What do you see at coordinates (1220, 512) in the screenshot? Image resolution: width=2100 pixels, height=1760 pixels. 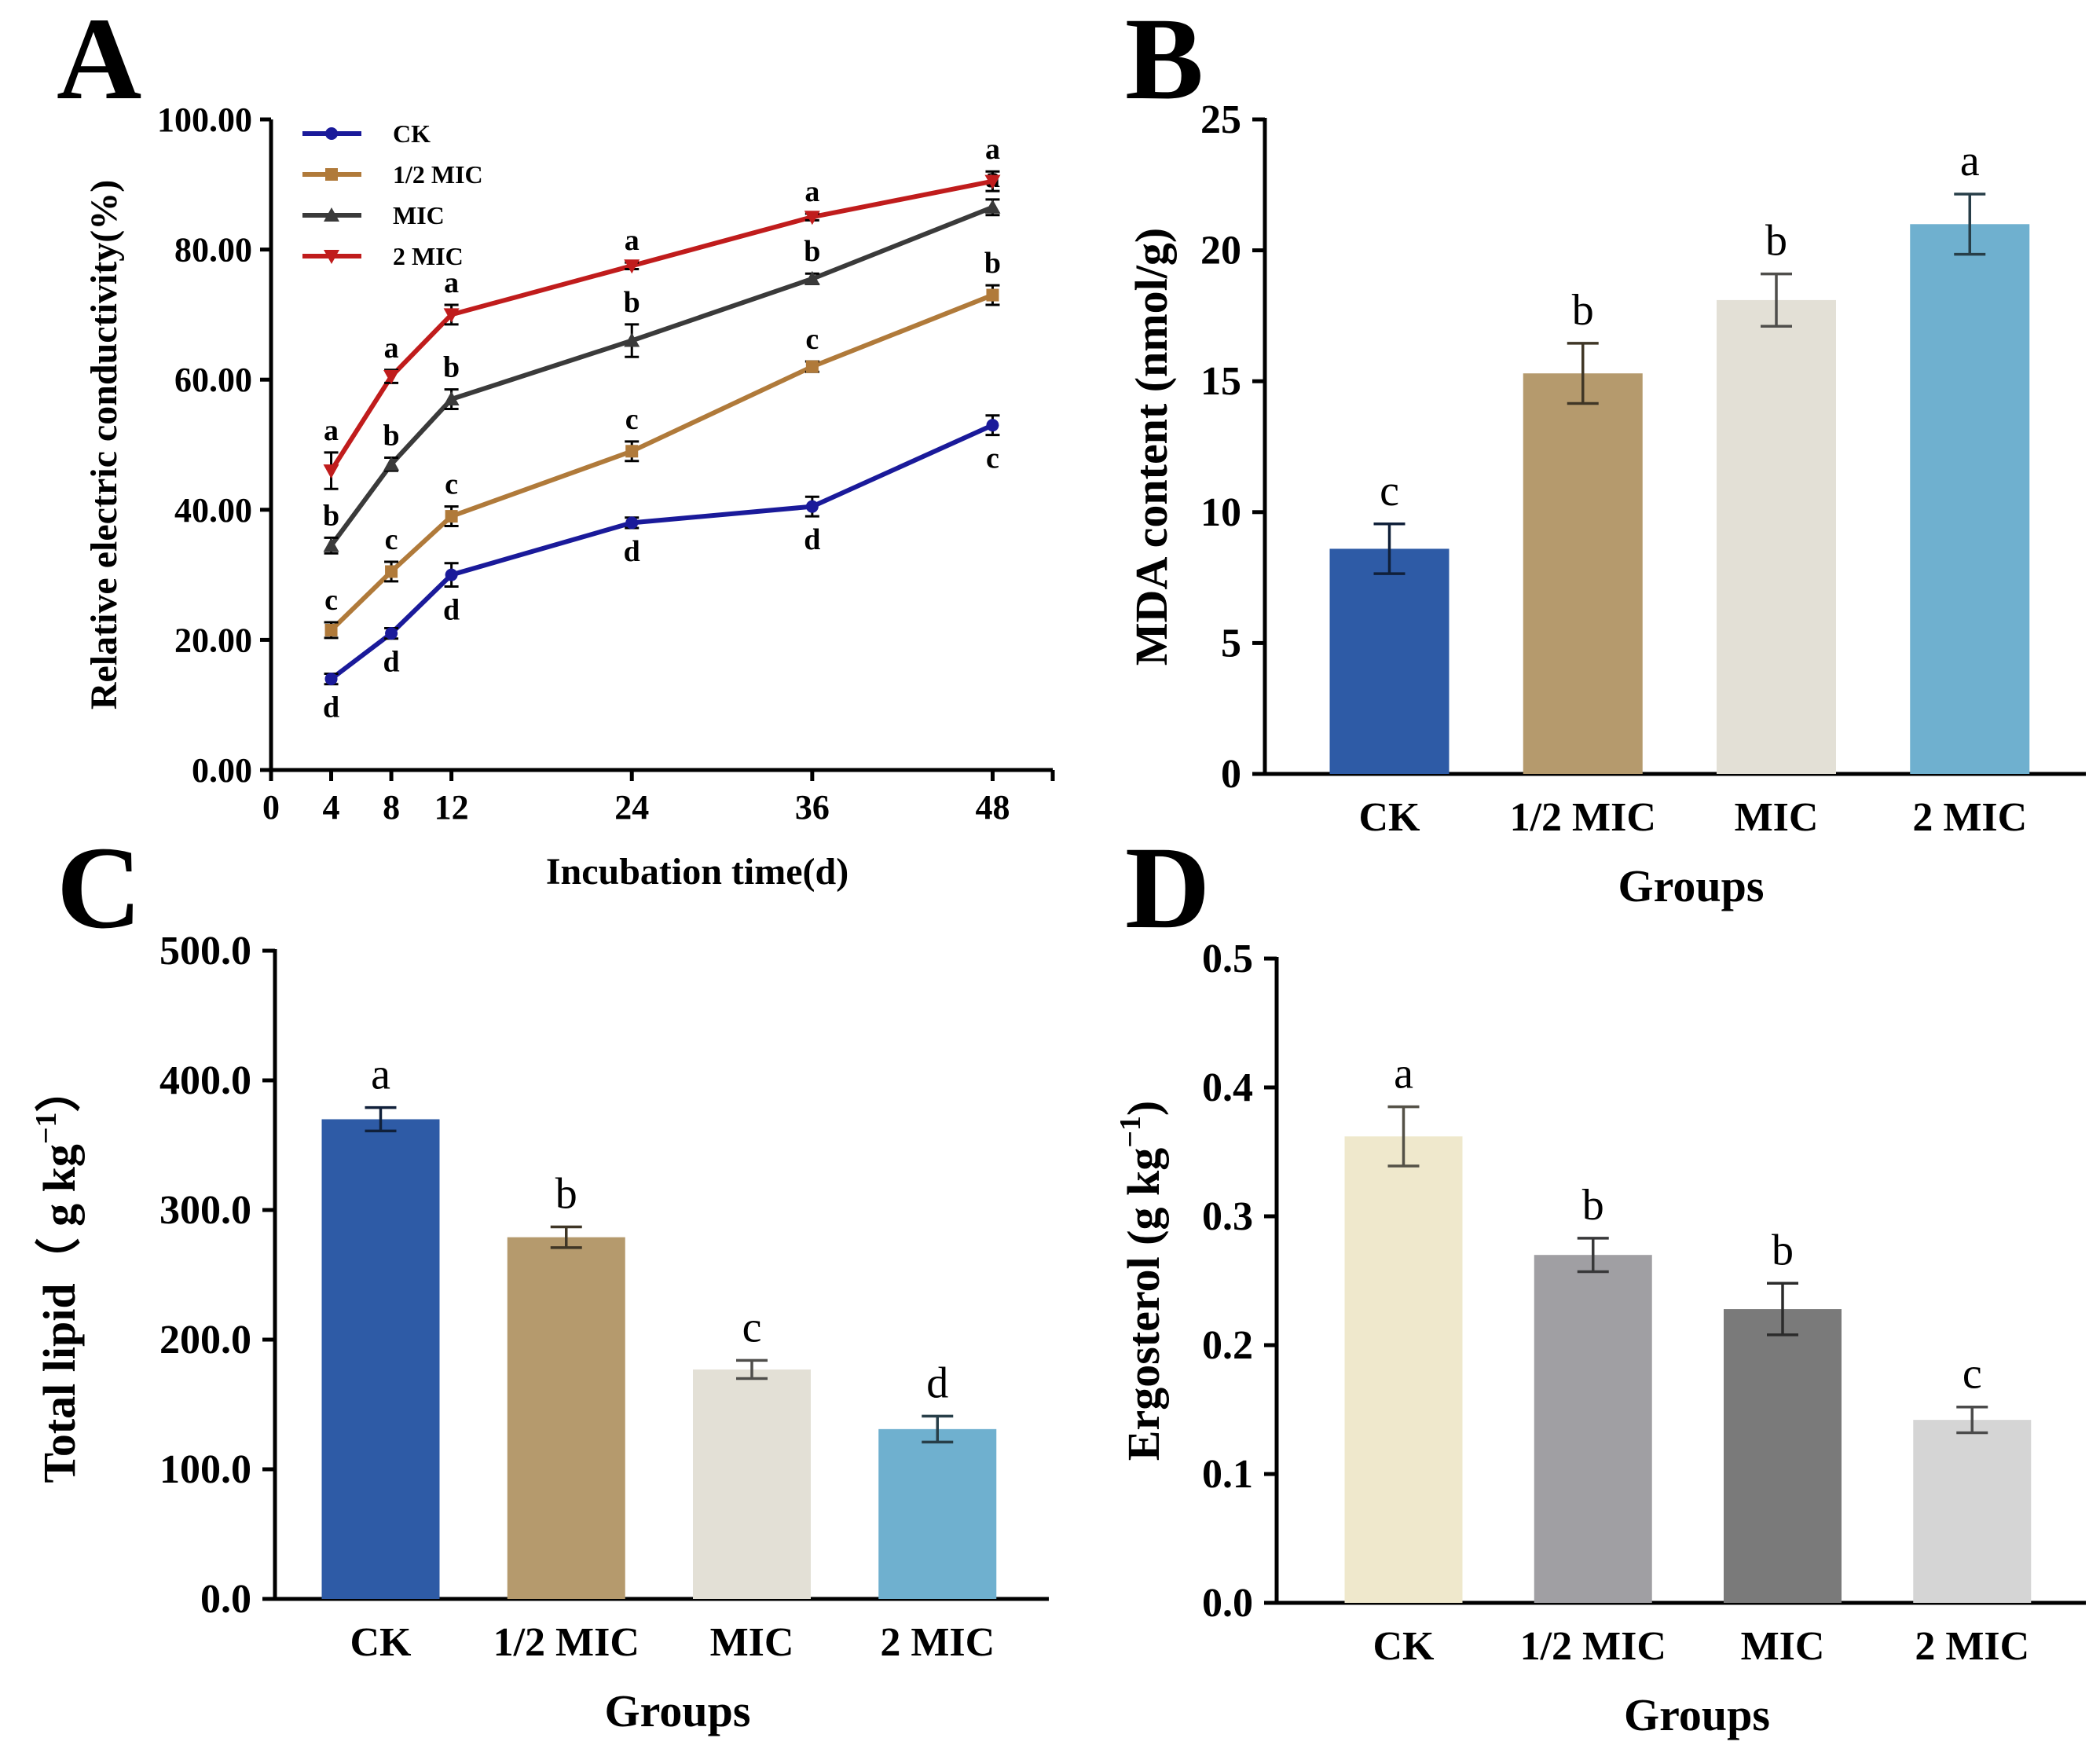 I see `y-tick-label: 10` at bounding box center [1220, 512].